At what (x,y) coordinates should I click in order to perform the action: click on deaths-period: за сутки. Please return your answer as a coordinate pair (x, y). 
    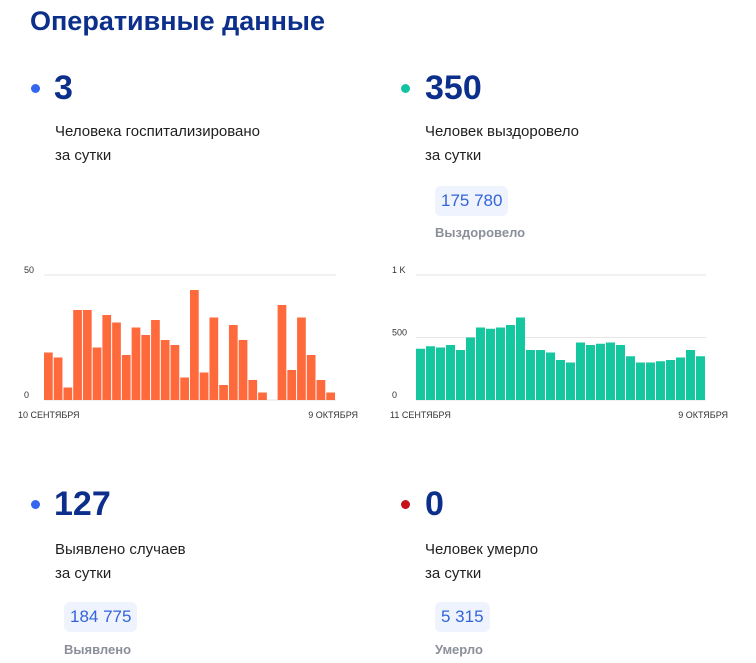
    Looking at the image, I should click on (453, 573).